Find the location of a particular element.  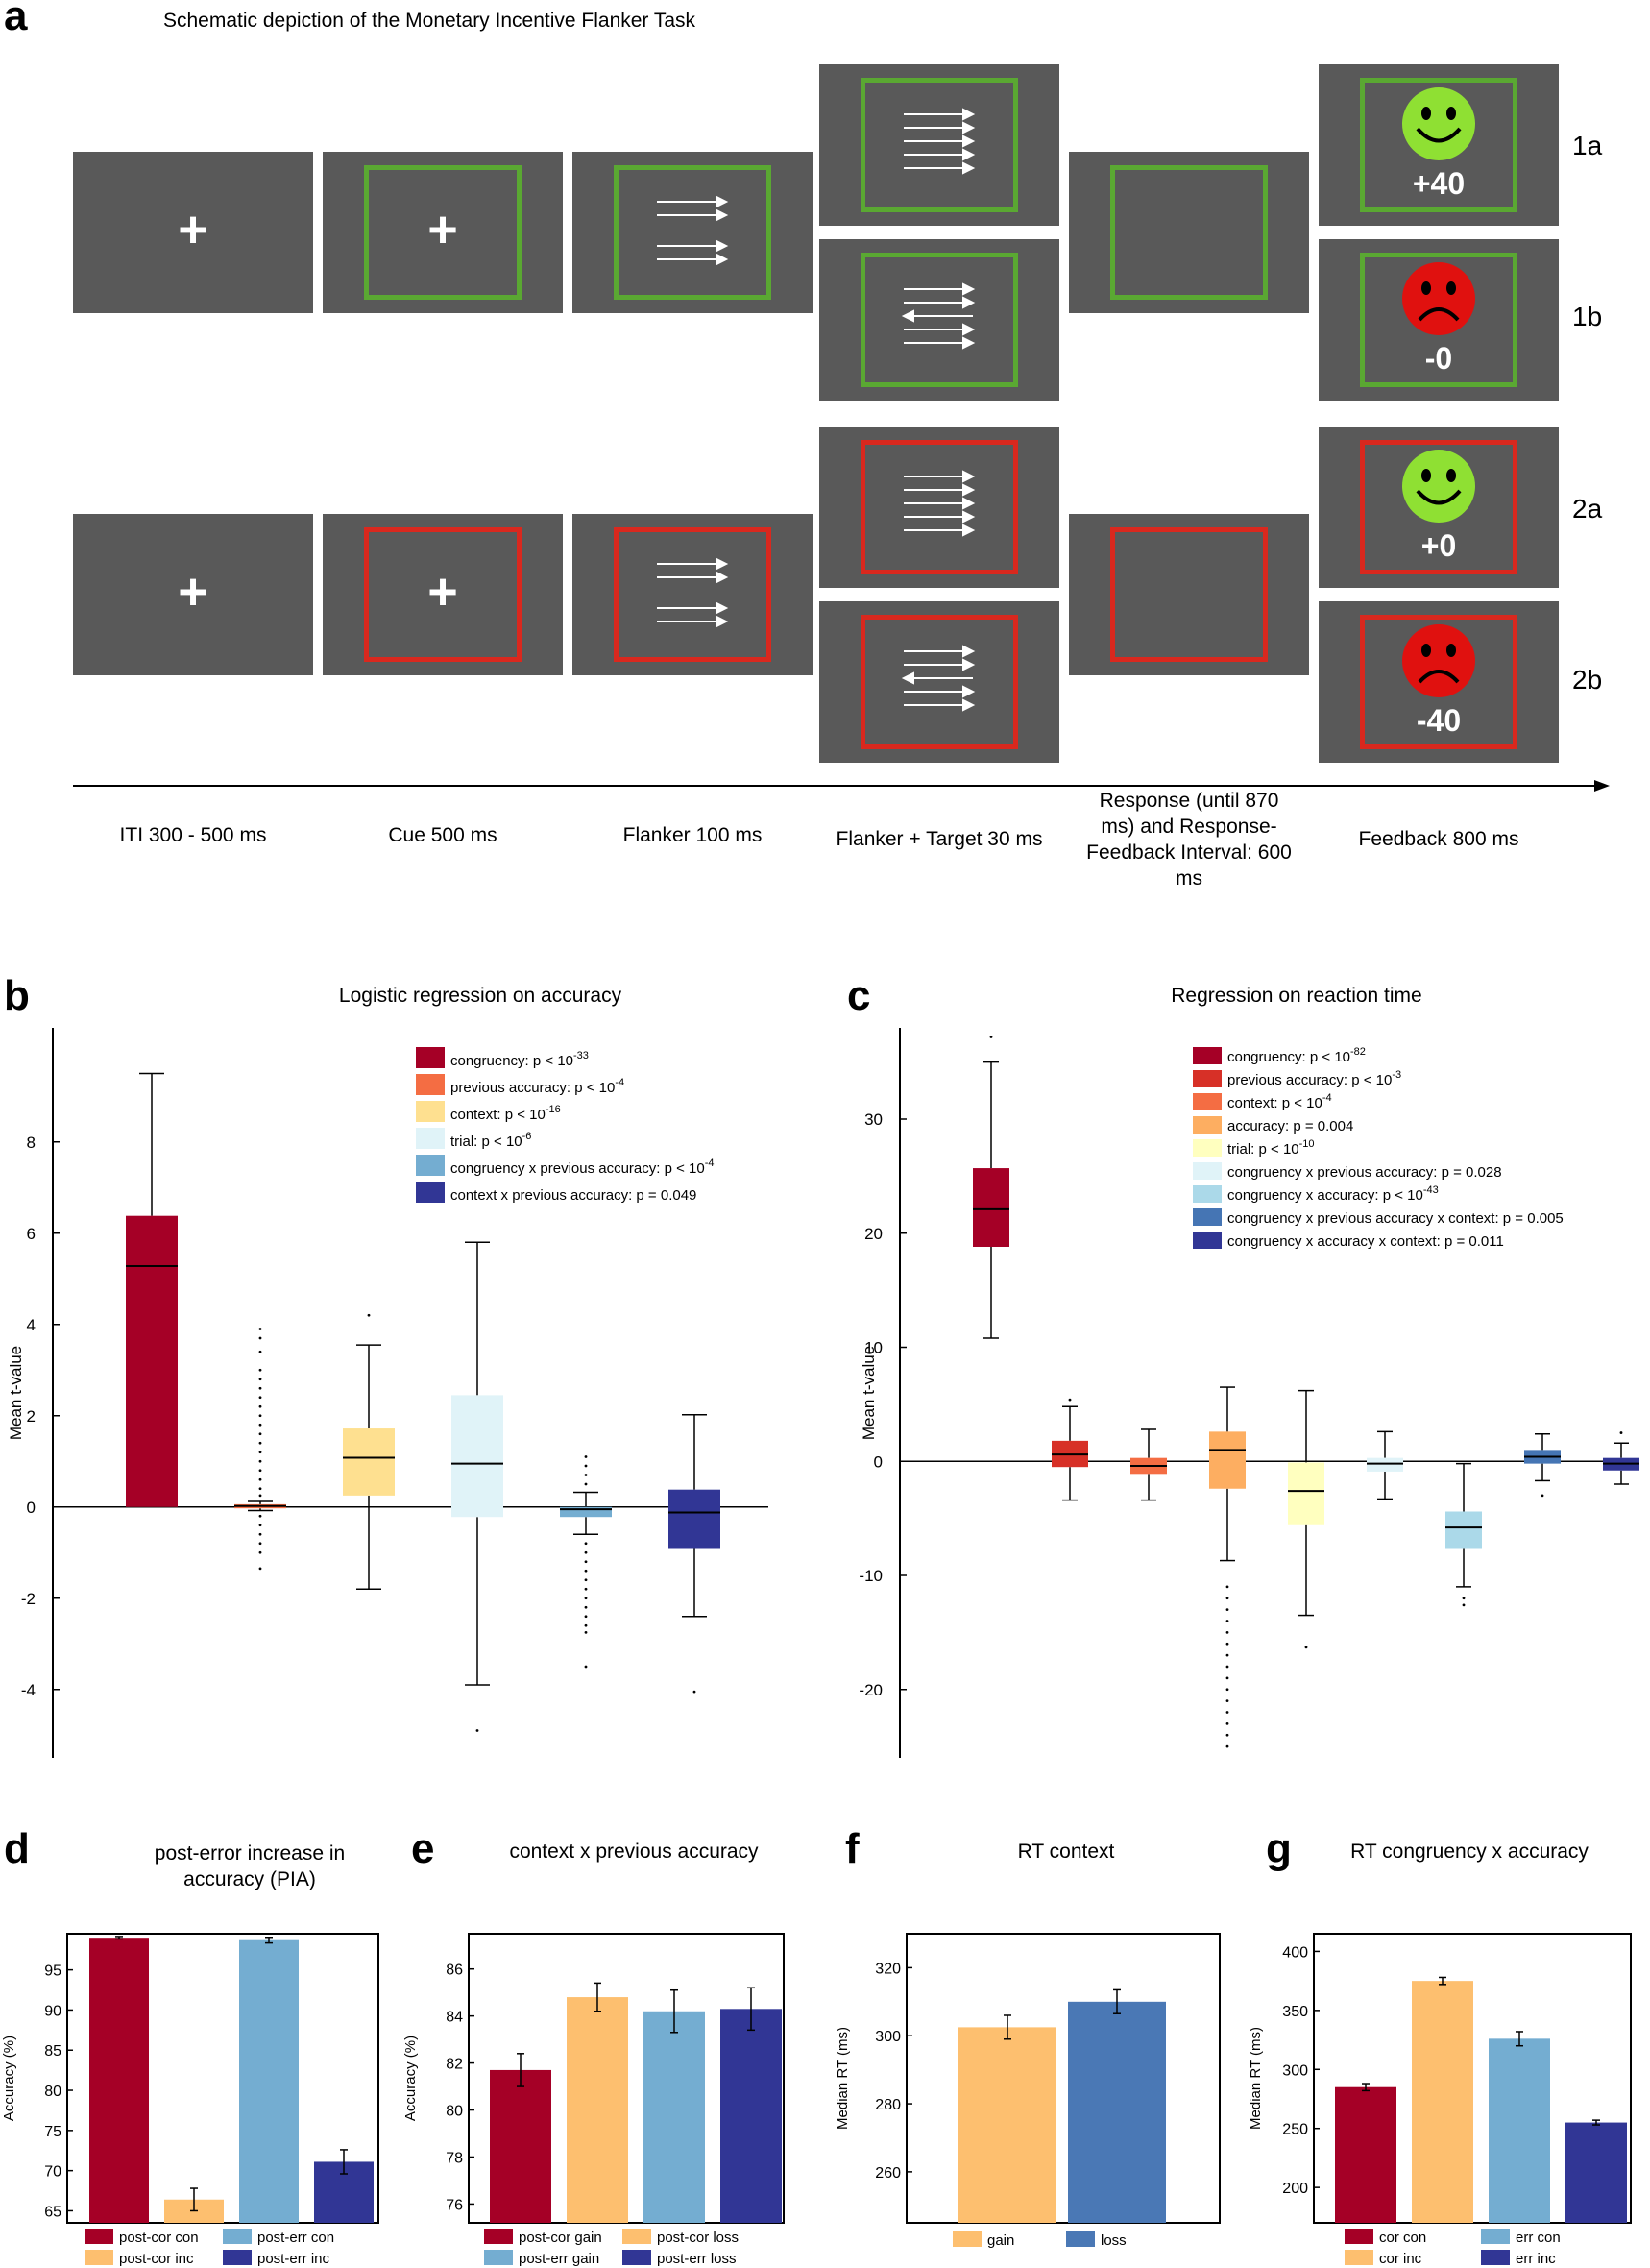

flanker-screen-gain is located at coordinates (693, 232).